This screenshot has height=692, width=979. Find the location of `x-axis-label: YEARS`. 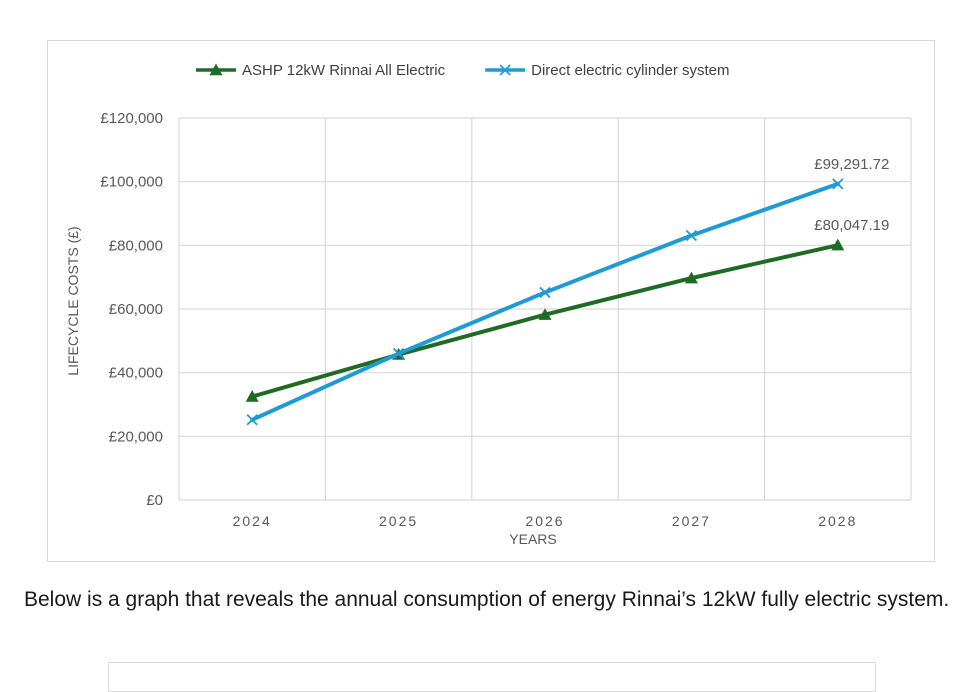

x-axis-label: YEARS is located at coordinates (532, 539).